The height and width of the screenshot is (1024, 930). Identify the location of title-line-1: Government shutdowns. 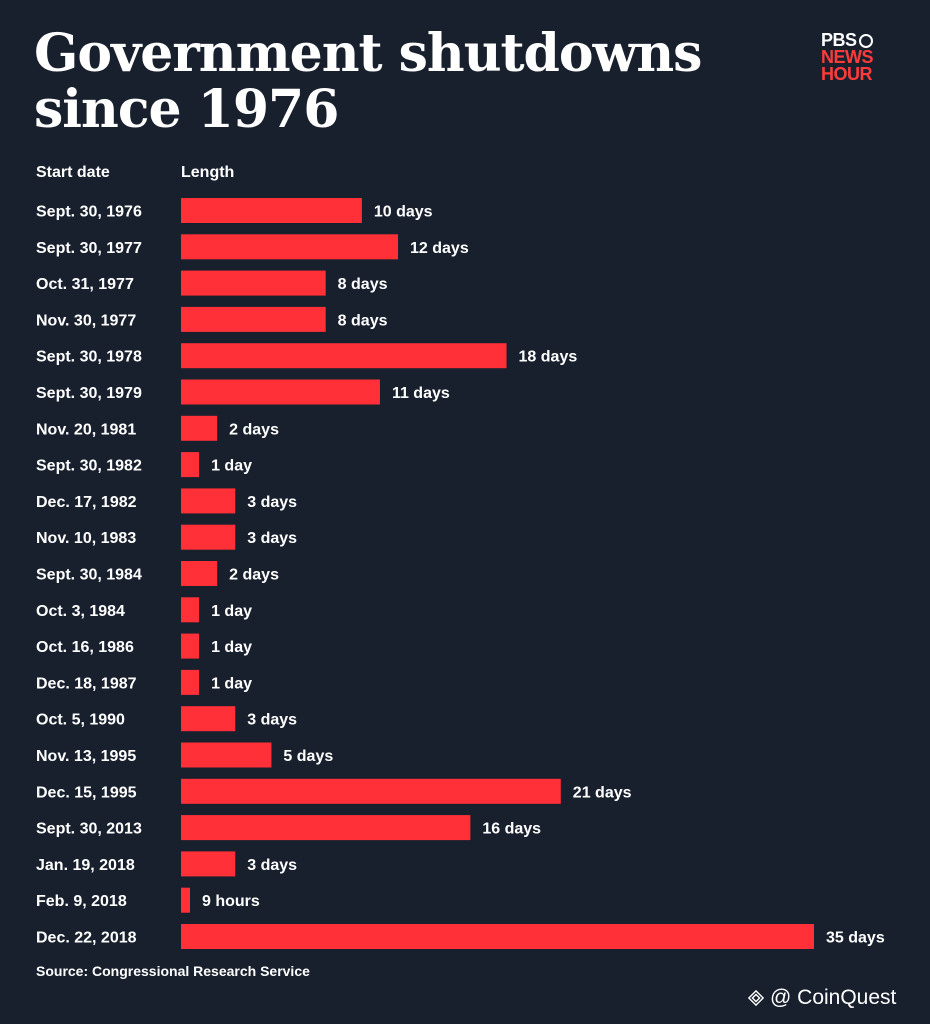
(368, 53).